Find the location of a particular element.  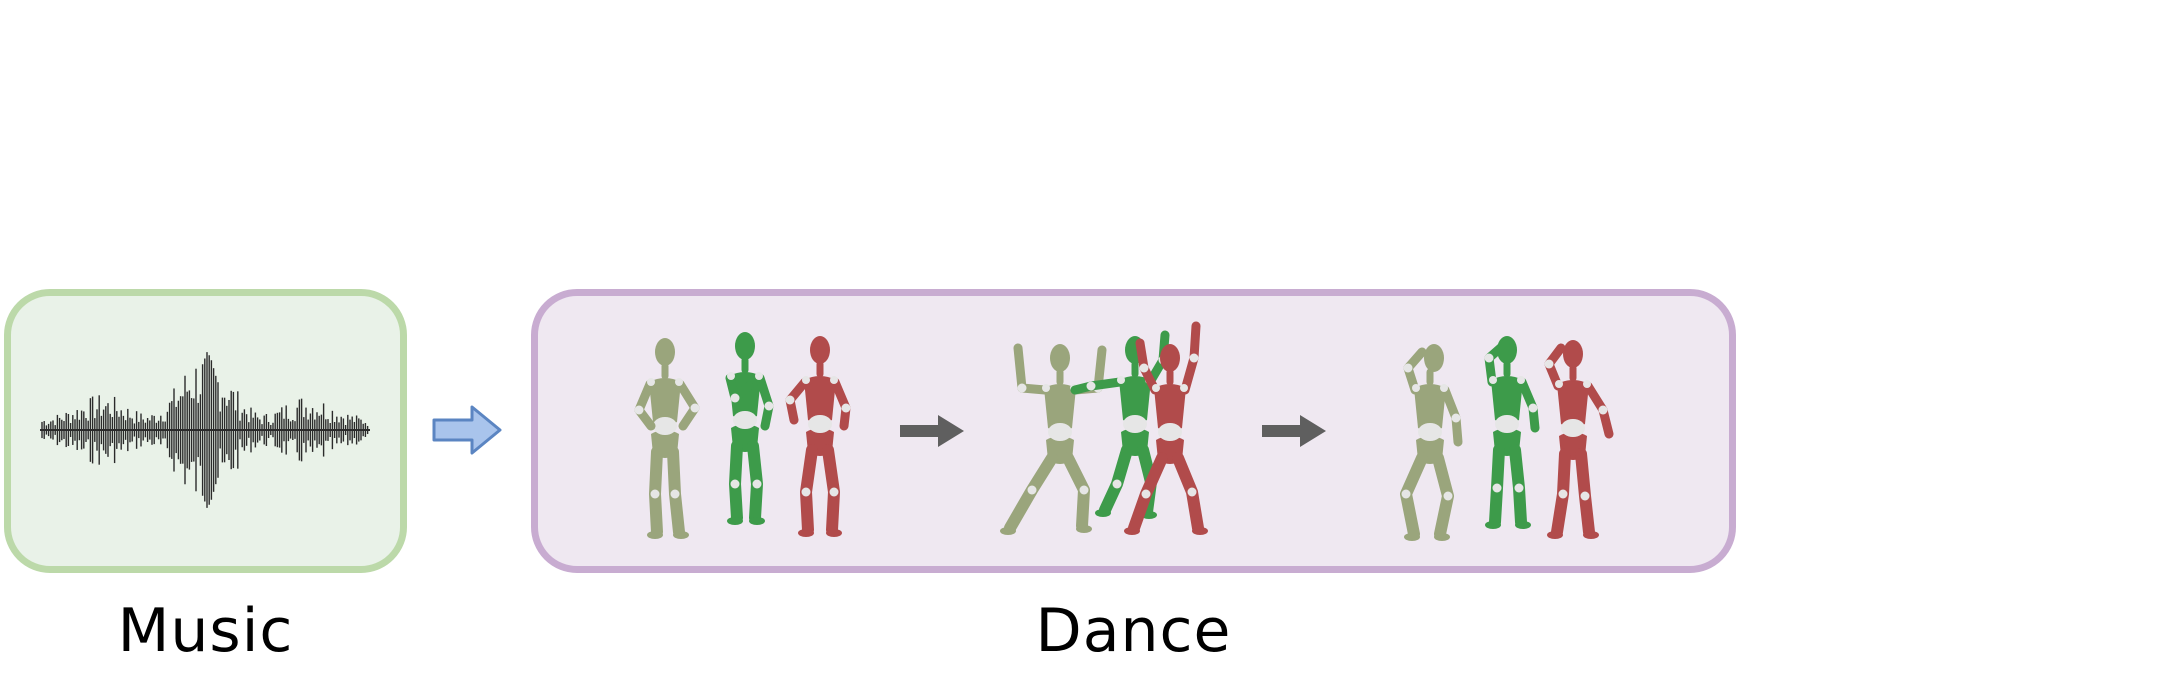

right-arrow-outline-icon is located at coordinates (467, 430).